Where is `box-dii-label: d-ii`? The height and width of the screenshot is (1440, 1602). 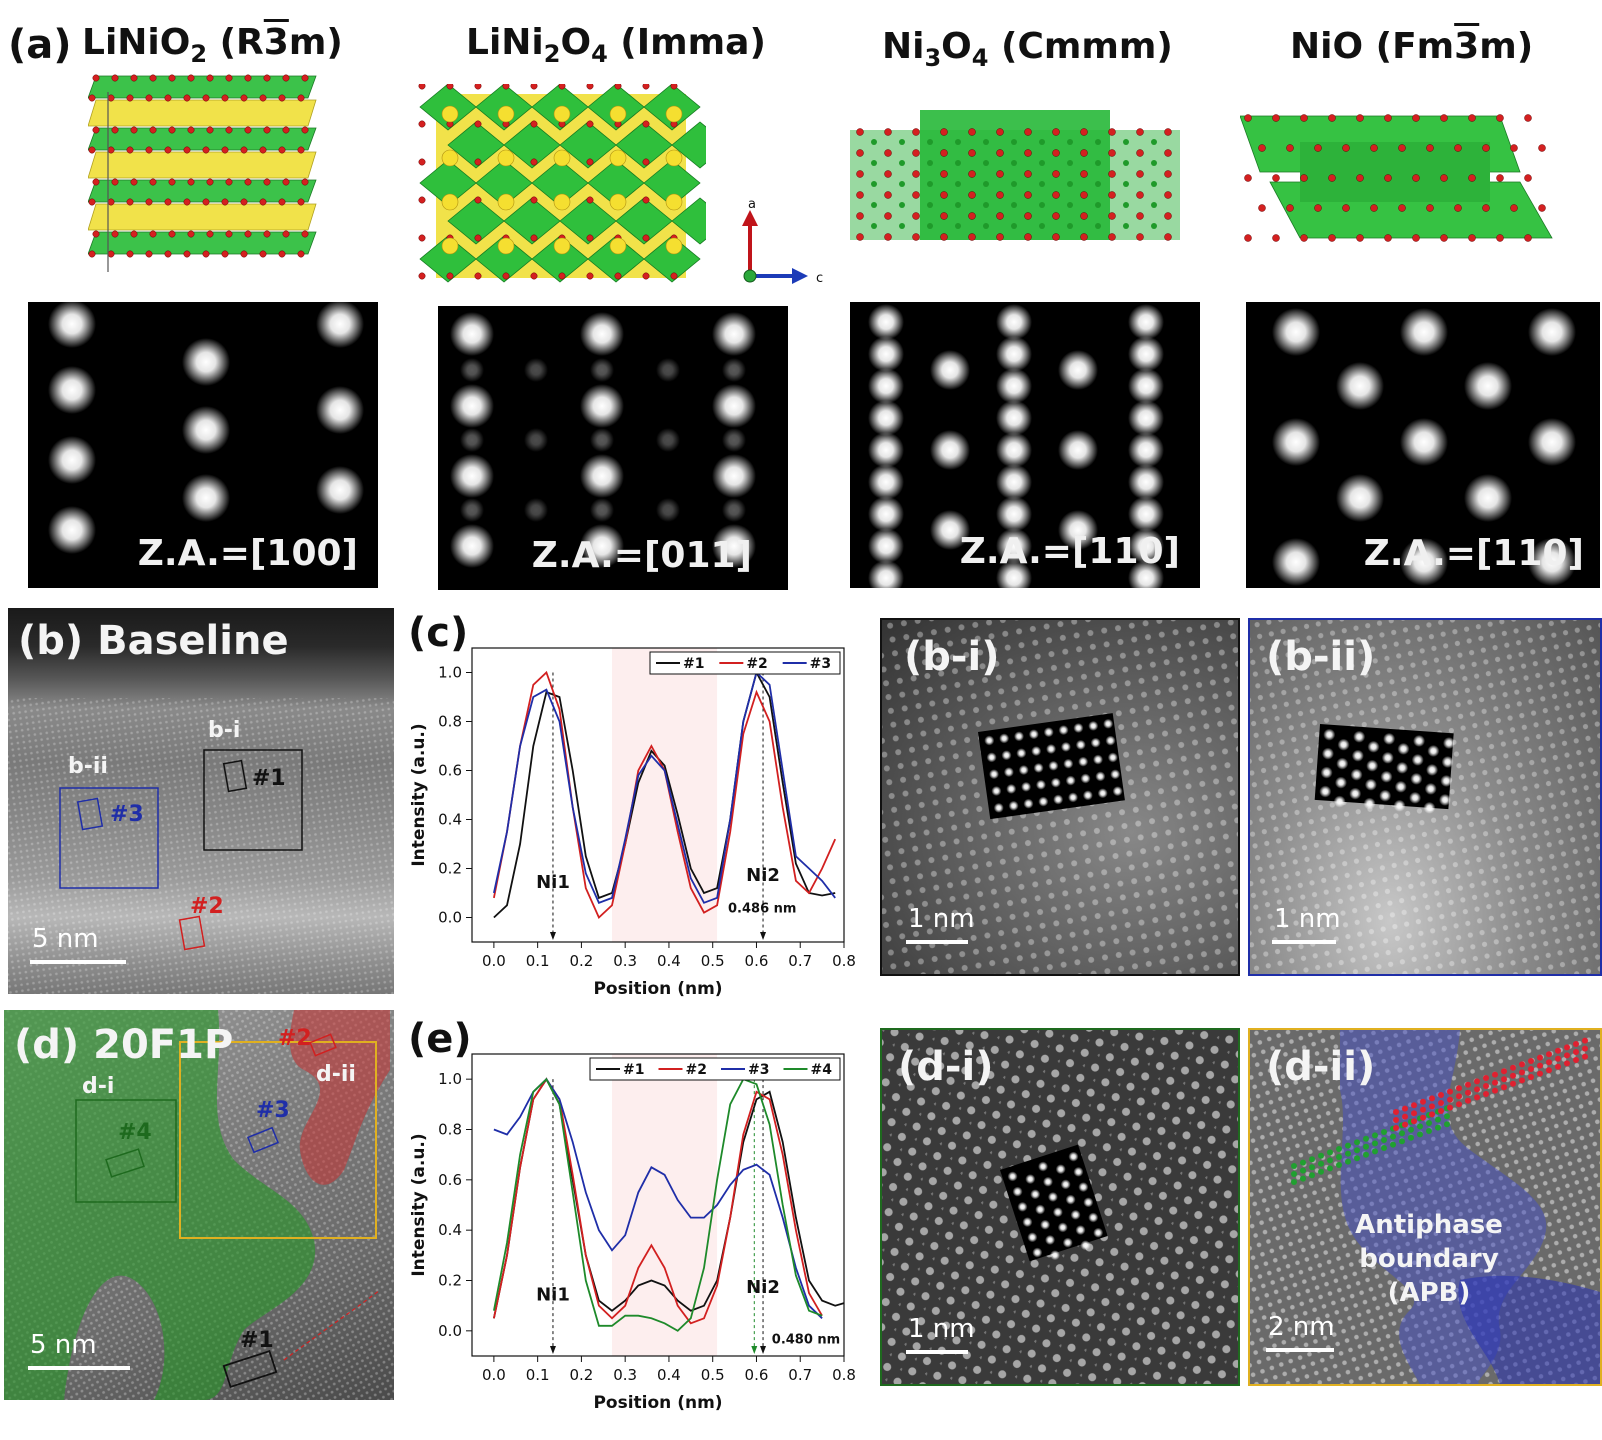 box-dii-label: d-ii is located at coordinates (336, 1074).